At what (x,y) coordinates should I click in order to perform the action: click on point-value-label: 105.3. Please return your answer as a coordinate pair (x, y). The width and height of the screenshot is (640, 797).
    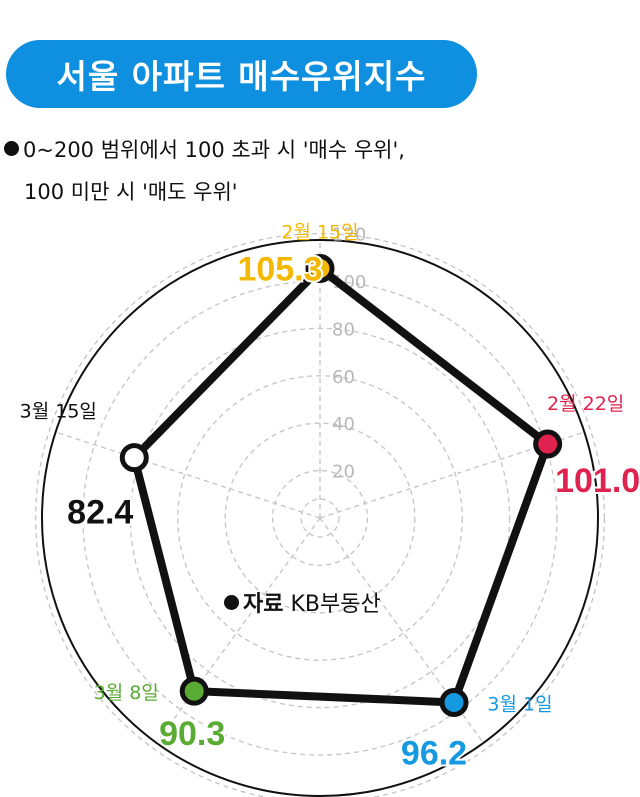
    Looking at the image, I should click on (279, 269).